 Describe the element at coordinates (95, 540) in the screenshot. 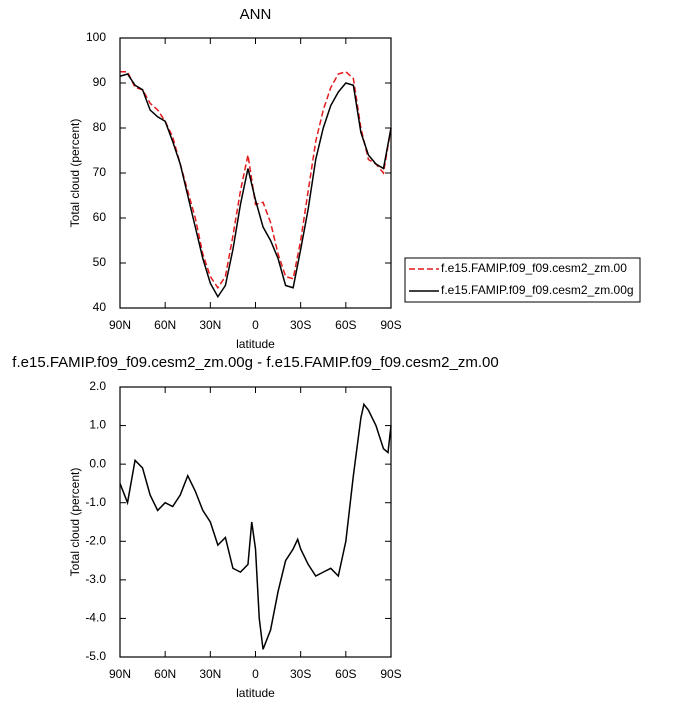

I see `y-tick-label: -2.0` at that location.